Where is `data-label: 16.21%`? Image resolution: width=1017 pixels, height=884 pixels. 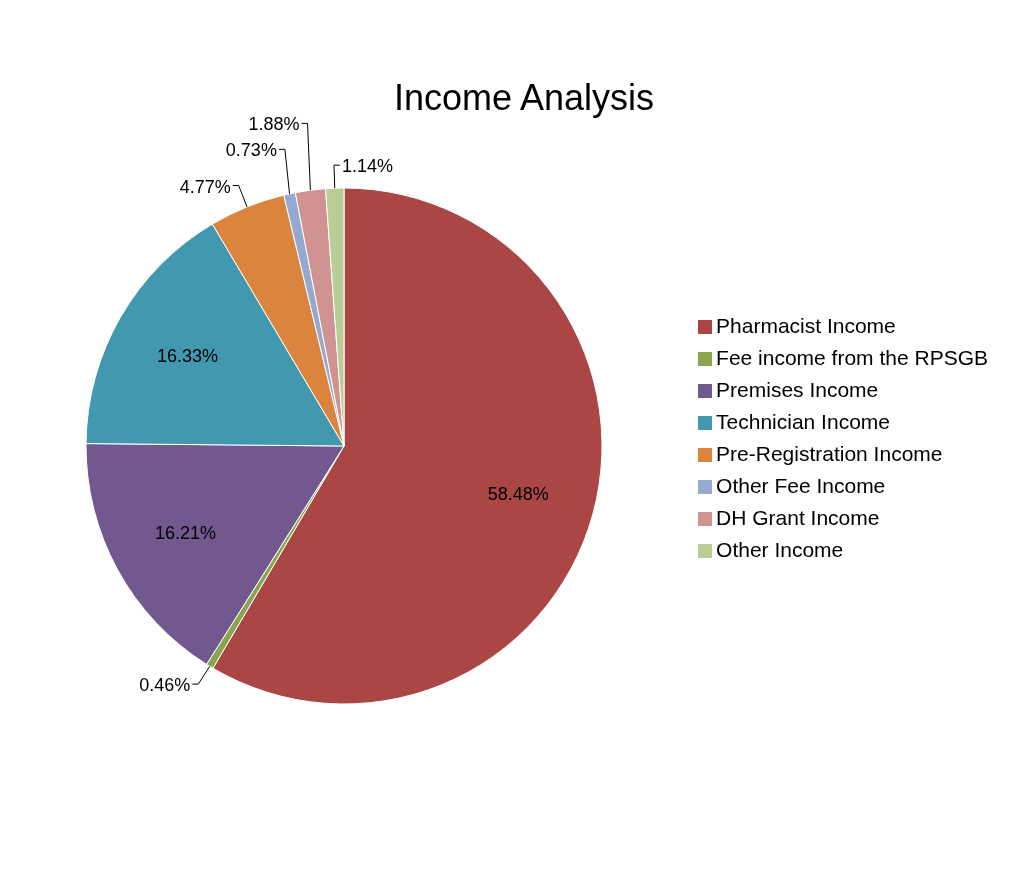 data-label: 16.21% is located at coordinates (185, 532).